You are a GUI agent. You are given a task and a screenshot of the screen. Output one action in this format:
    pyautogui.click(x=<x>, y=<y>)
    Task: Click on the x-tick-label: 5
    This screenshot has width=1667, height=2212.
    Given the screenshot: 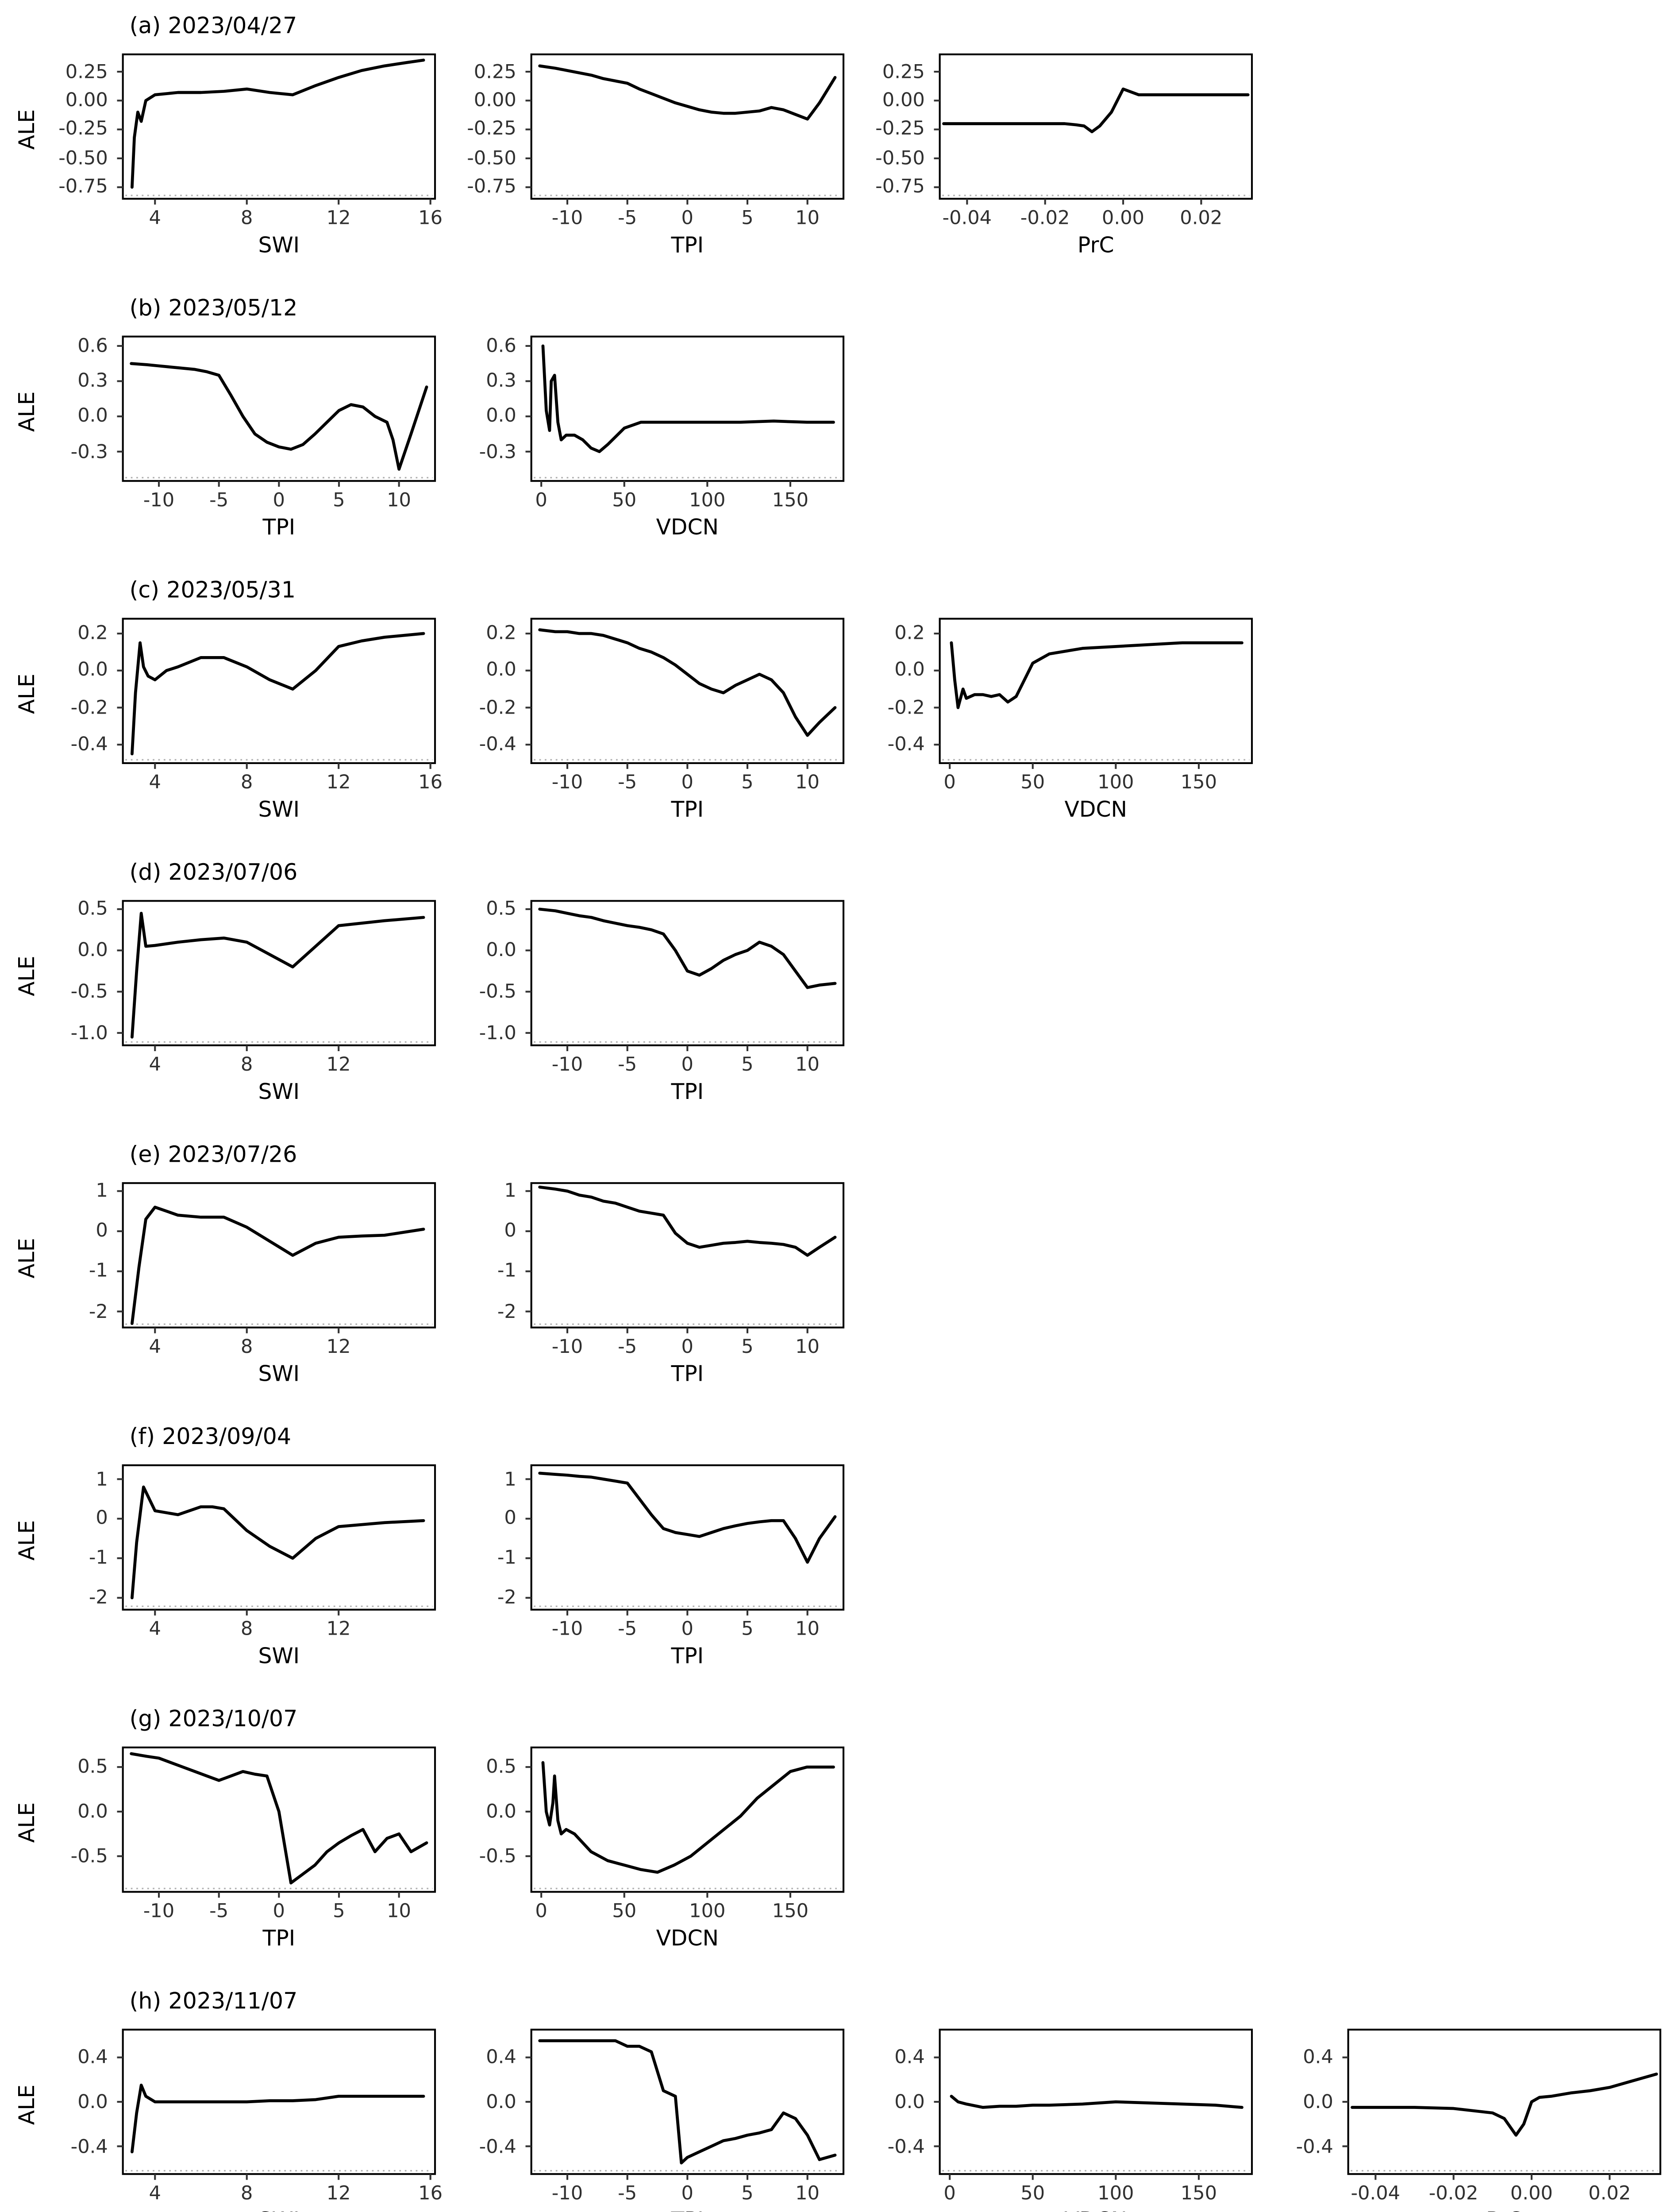 What is the action you would take?
    pyautogui.click(x=748, y=1064)
    